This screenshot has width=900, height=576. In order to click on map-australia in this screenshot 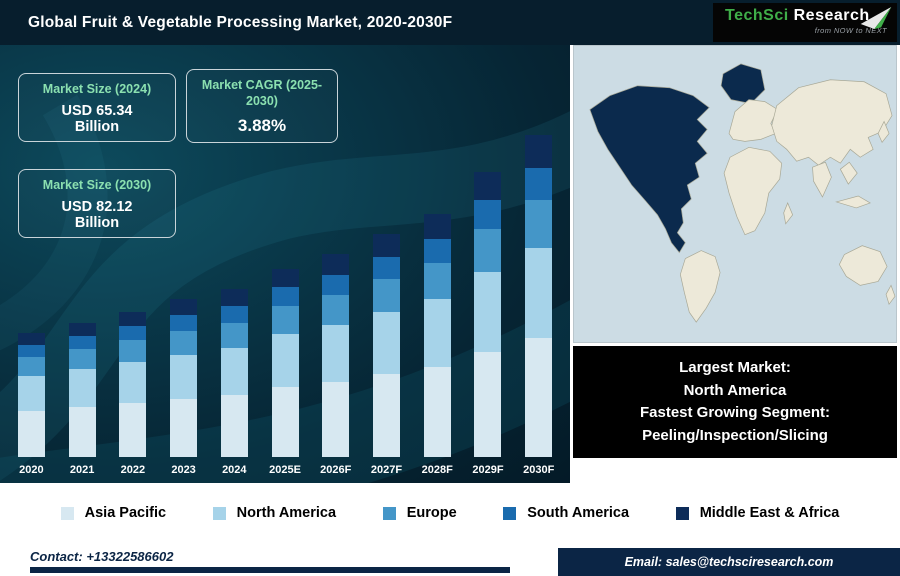, I will do `click(863, 265)`.